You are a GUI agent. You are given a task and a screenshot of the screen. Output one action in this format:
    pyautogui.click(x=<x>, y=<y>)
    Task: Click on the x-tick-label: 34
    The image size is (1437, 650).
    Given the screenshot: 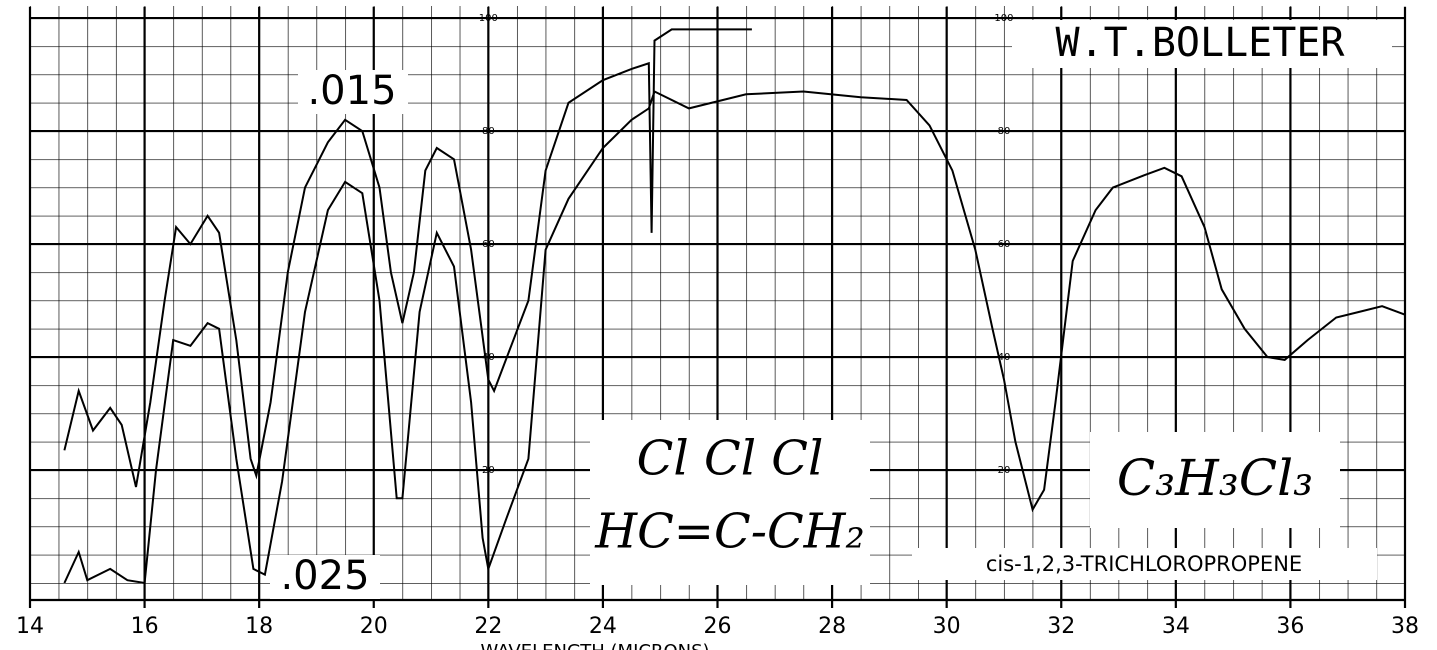 What is the action you would take?
    pyautogui.click(x=1176, y=626)
    